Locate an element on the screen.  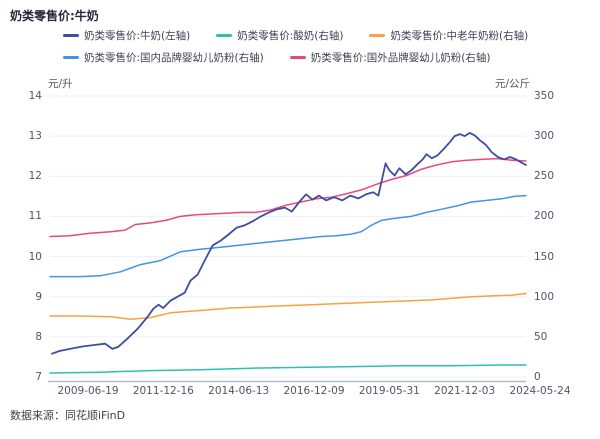
y-axis-tick-right: 200 is located at coordinates (544, 216).